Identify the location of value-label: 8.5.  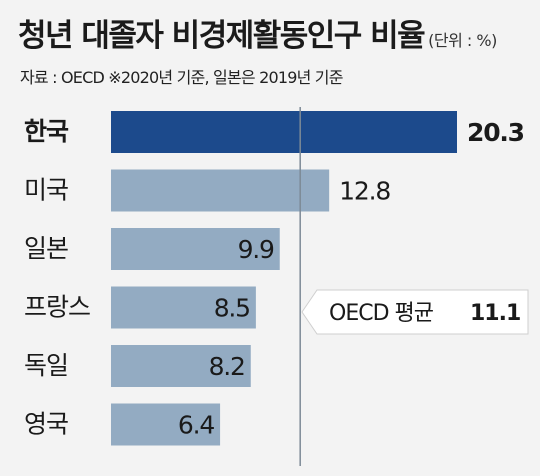
(232, 308).